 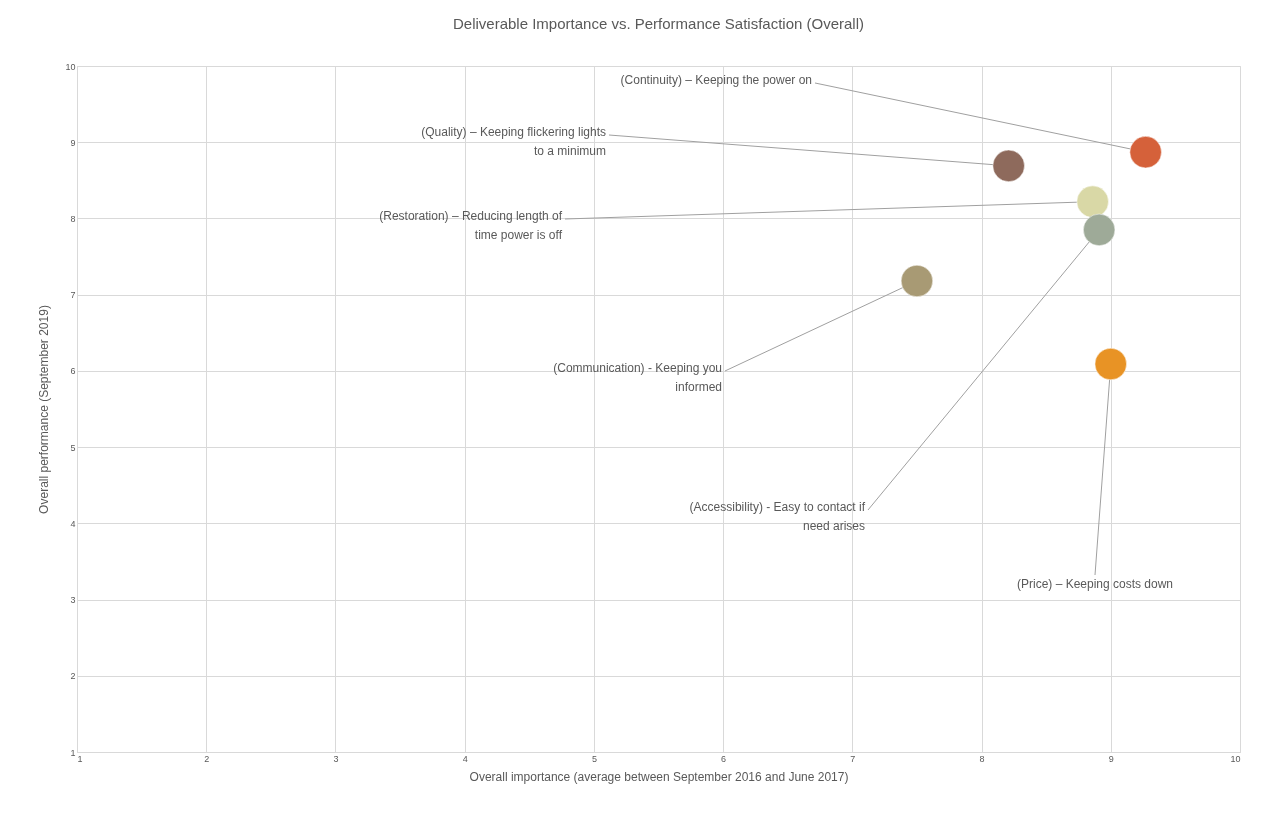 I want to click on y-tick-label: 7, so click(x=73, y=295).